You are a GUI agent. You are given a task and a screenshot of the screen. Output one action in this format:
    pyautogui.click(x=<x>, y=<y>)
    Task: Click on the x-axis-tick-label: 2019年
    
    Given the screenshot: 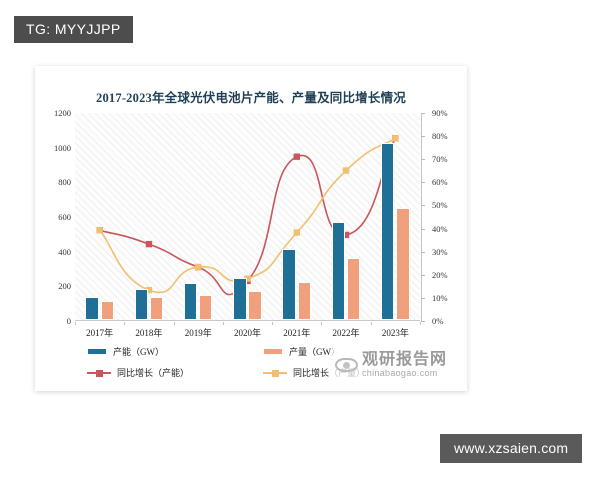 What is the action you would take?
    pyautogui.click(x=198, y=333)
    